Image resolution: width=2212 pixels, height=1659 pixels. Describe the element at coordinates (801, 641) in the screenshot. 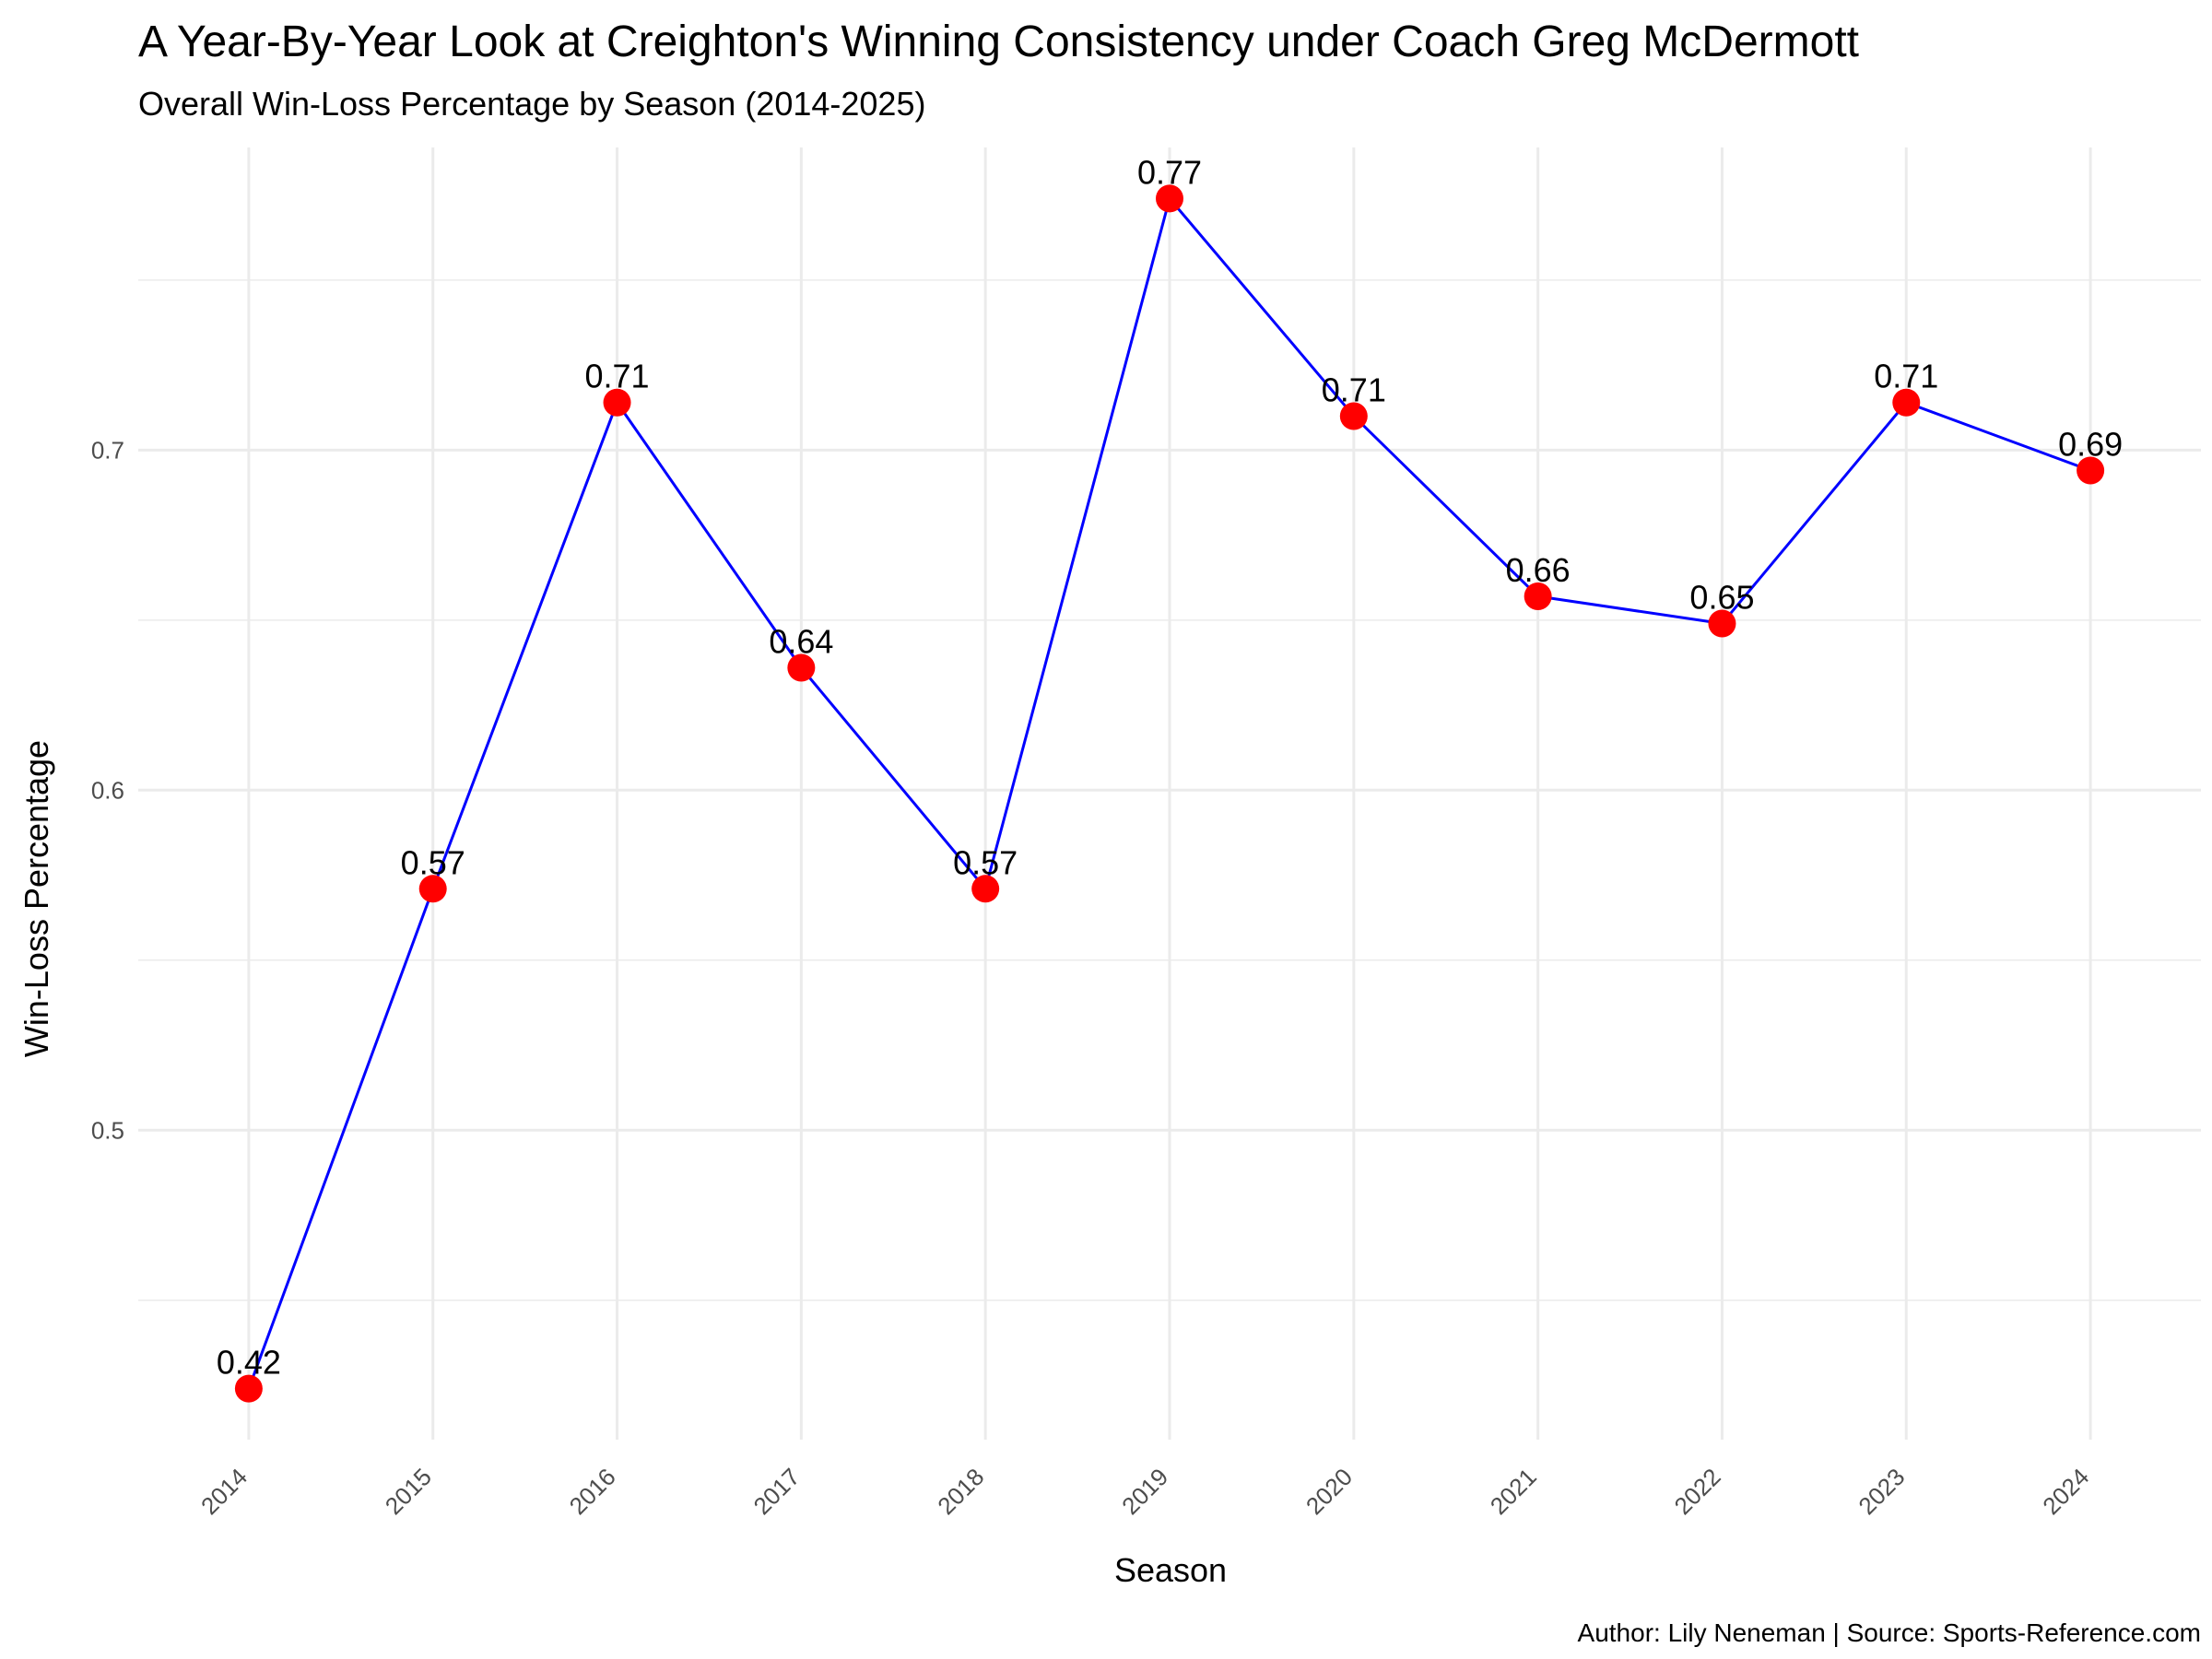

I see `data-label: 0.64` at that location.